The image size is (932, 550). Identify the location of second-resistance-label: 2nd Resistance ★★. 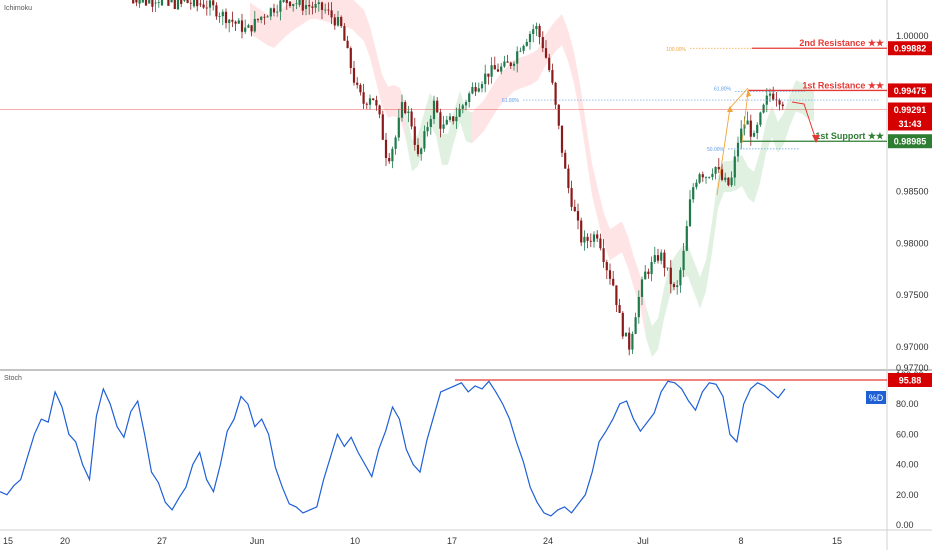
(842, 43).